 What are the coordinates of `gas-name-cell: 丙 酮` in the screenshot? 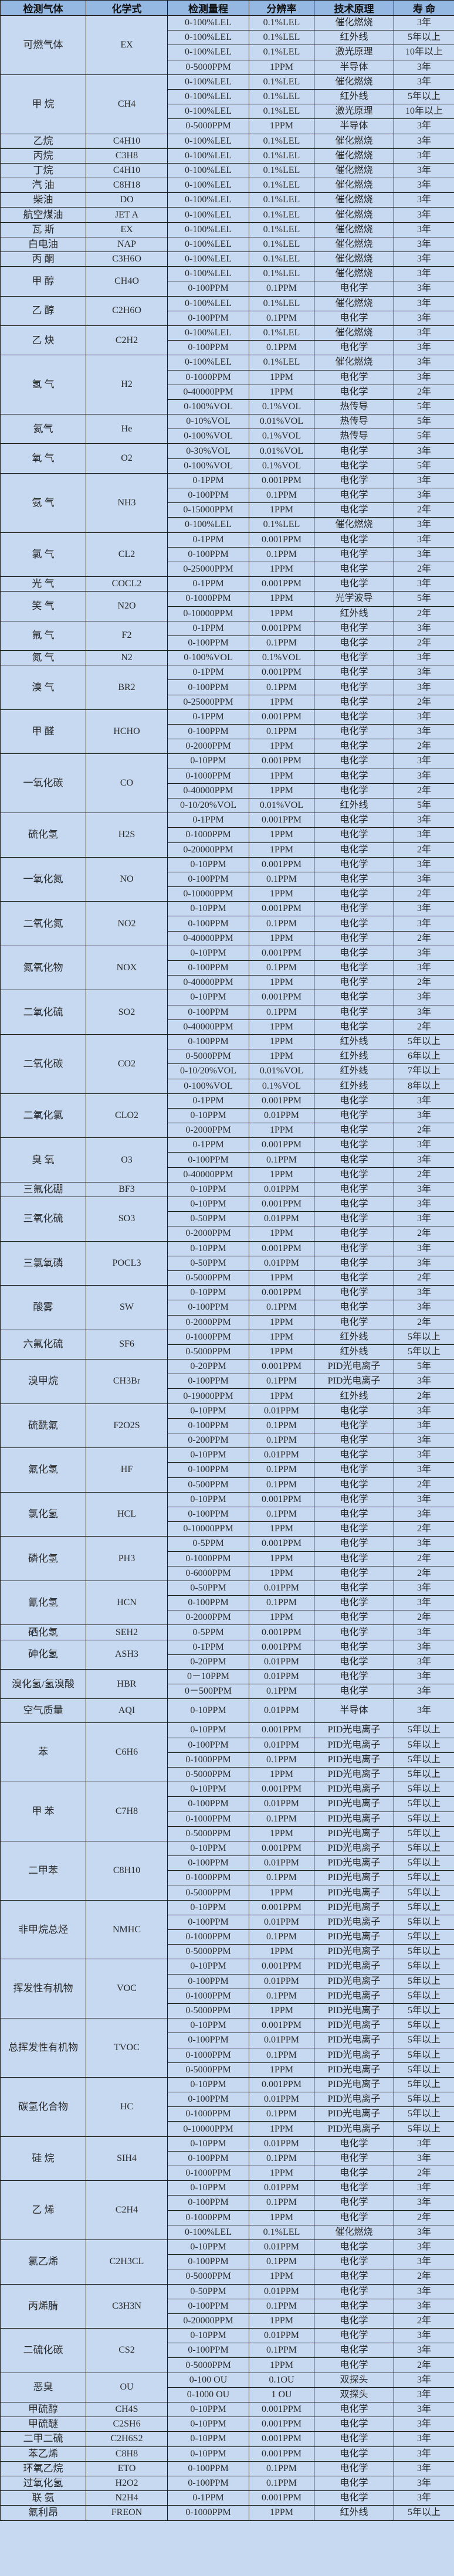 It's located at (43, 259).